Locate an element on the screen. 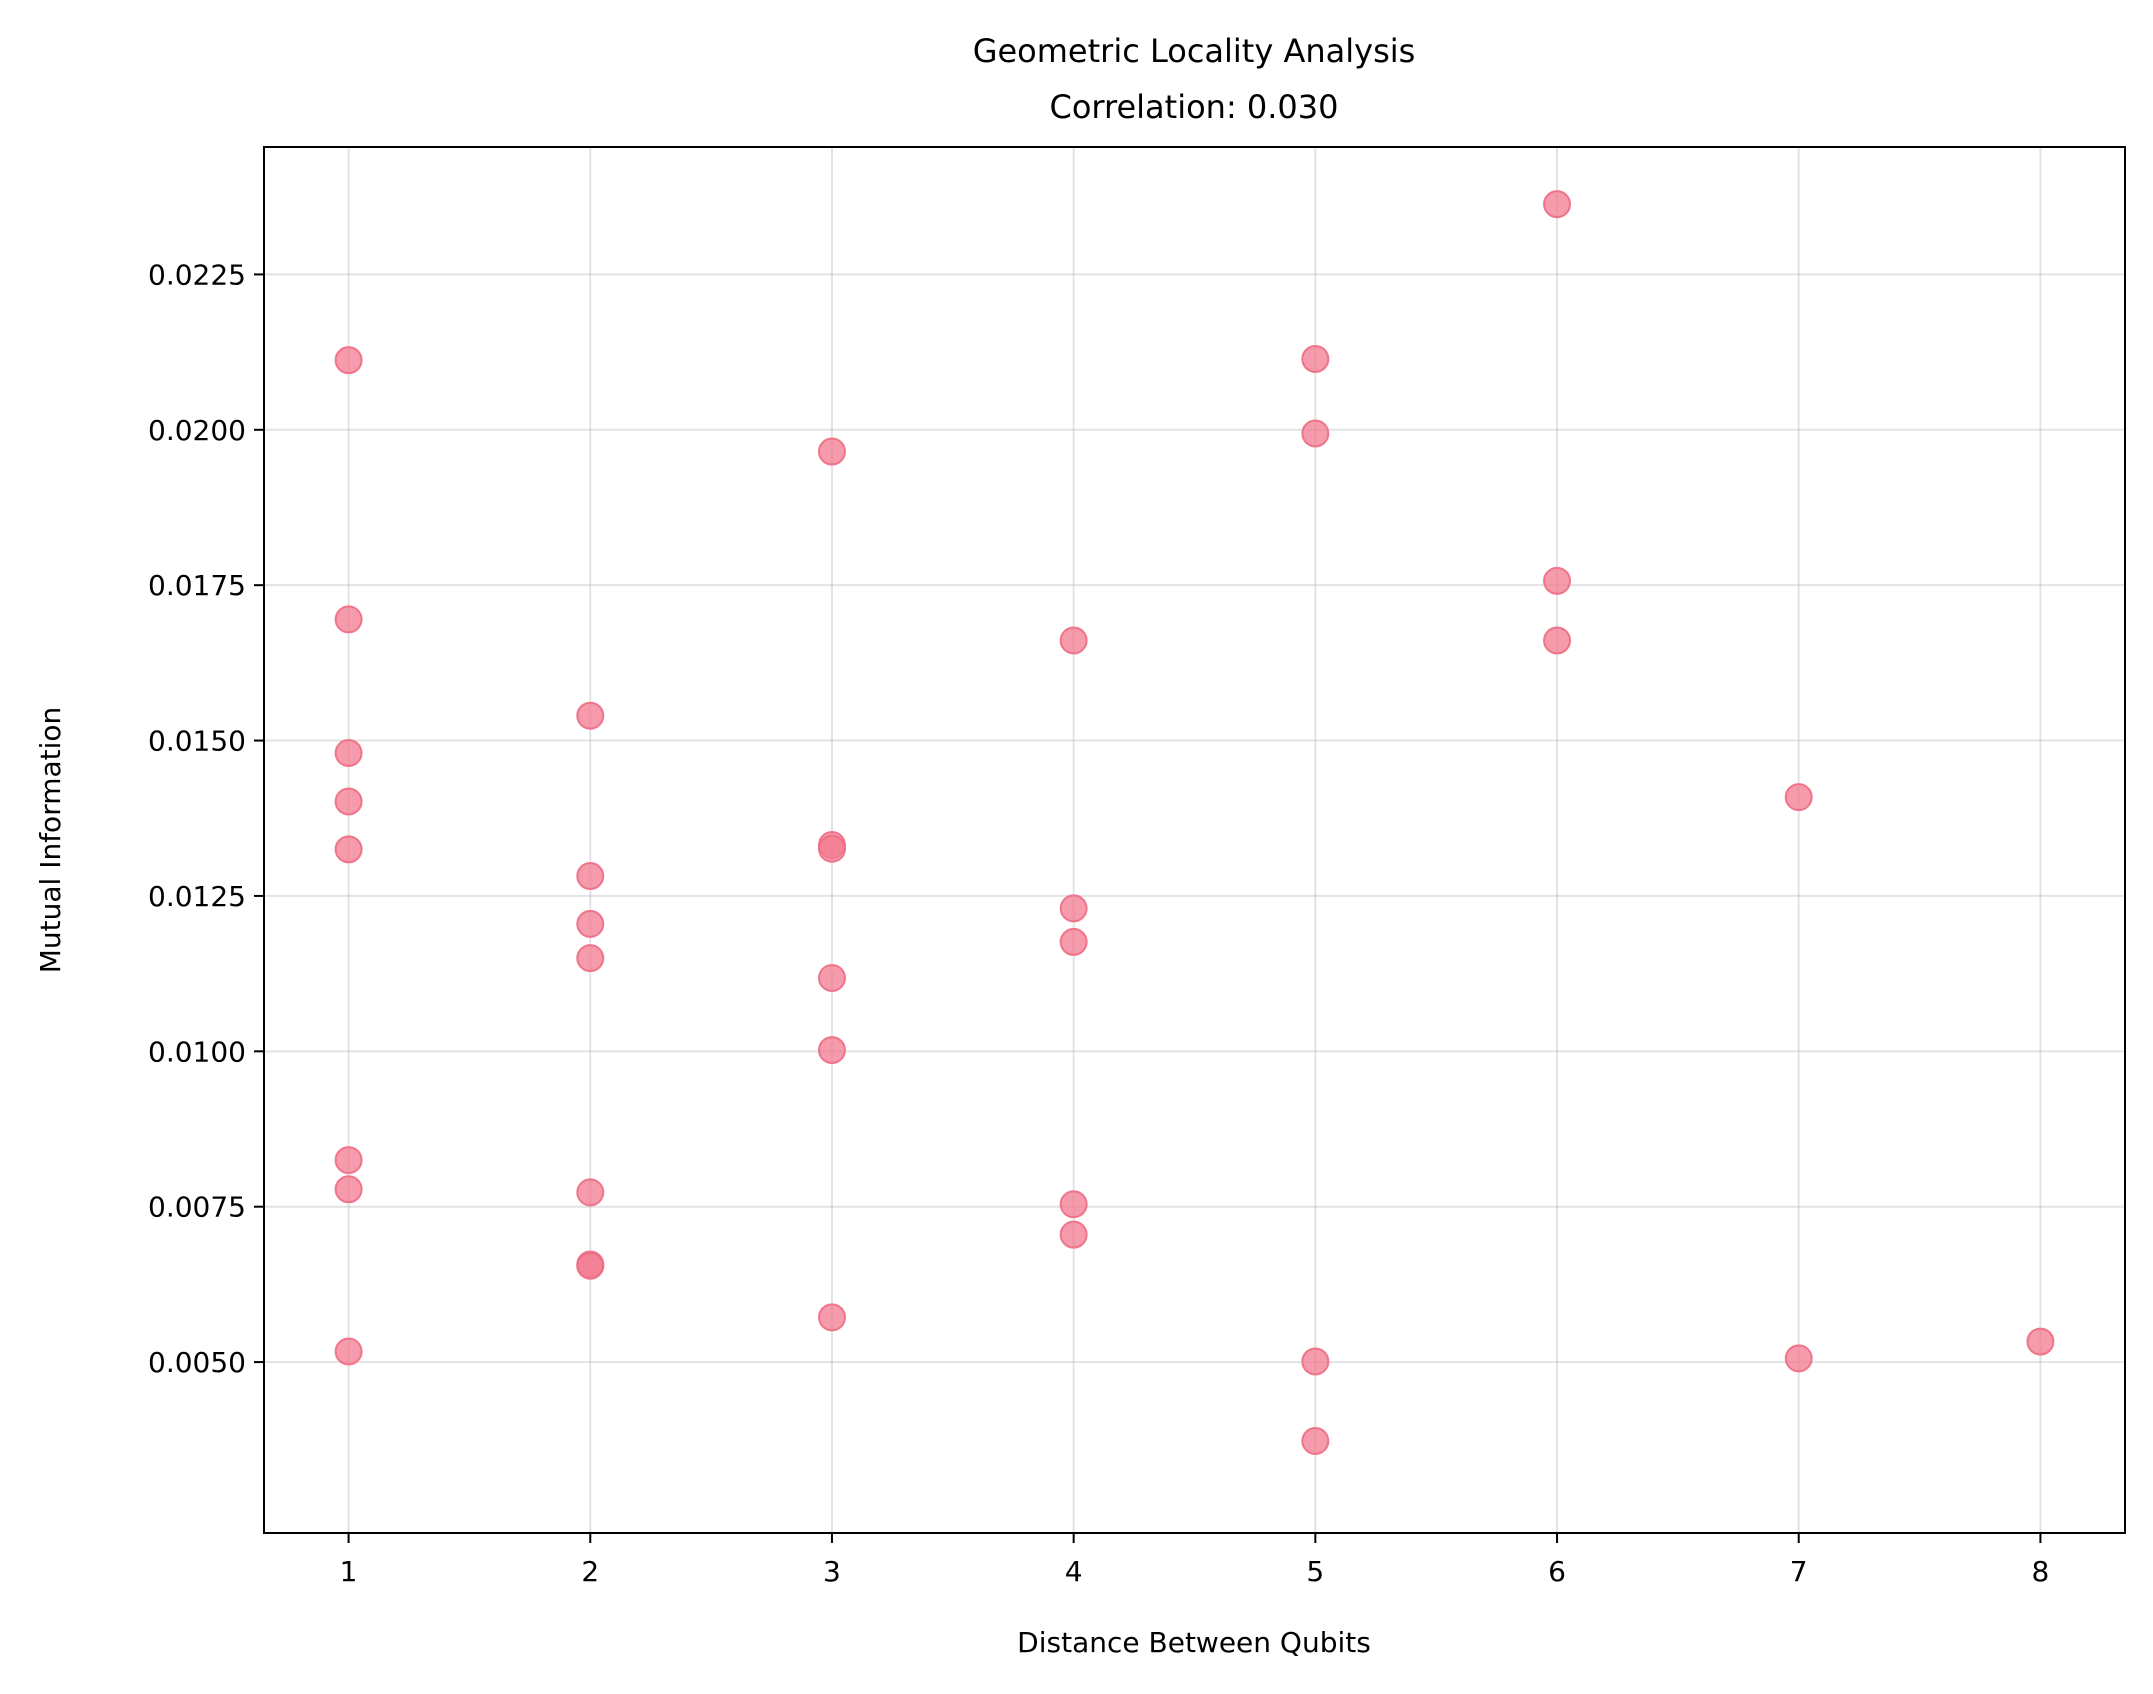  y-tick-label: 0.0200 is located at coordinates (197, 430).